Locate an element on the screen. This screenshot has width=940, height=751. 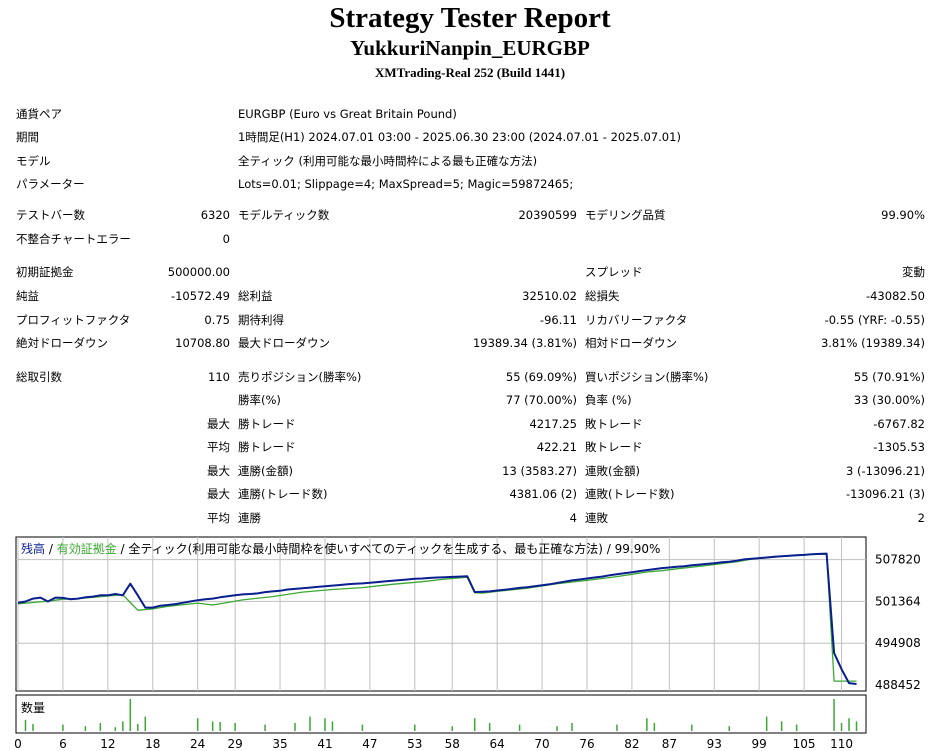
y-tick-label: 501364 is located at coordinates (898, 601).